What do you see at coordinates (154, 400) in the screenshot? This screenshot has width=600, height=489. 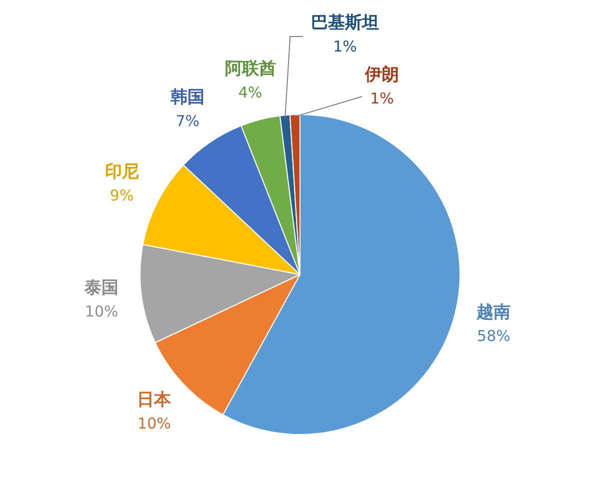 I see `slice-label: 日本` at bounding box center [154, 400].